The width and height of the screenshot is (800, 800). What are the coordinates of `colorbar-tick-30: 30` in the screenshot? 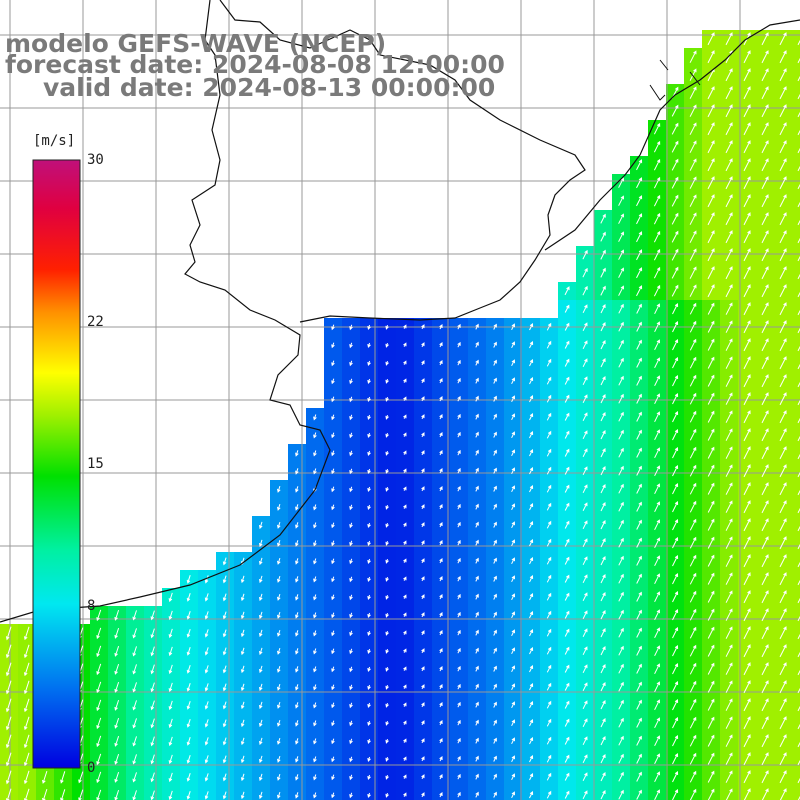 It's located at (95, 160).